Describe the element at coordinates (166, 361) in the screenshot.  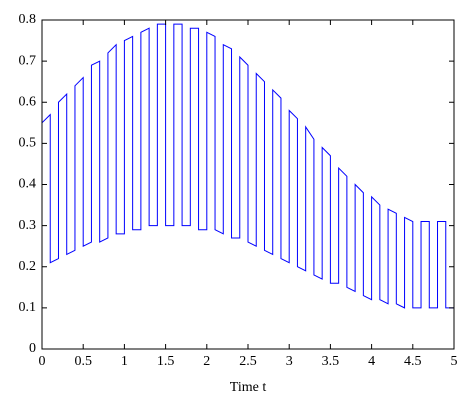
I see `x-tick-label: 1.5` at that location.